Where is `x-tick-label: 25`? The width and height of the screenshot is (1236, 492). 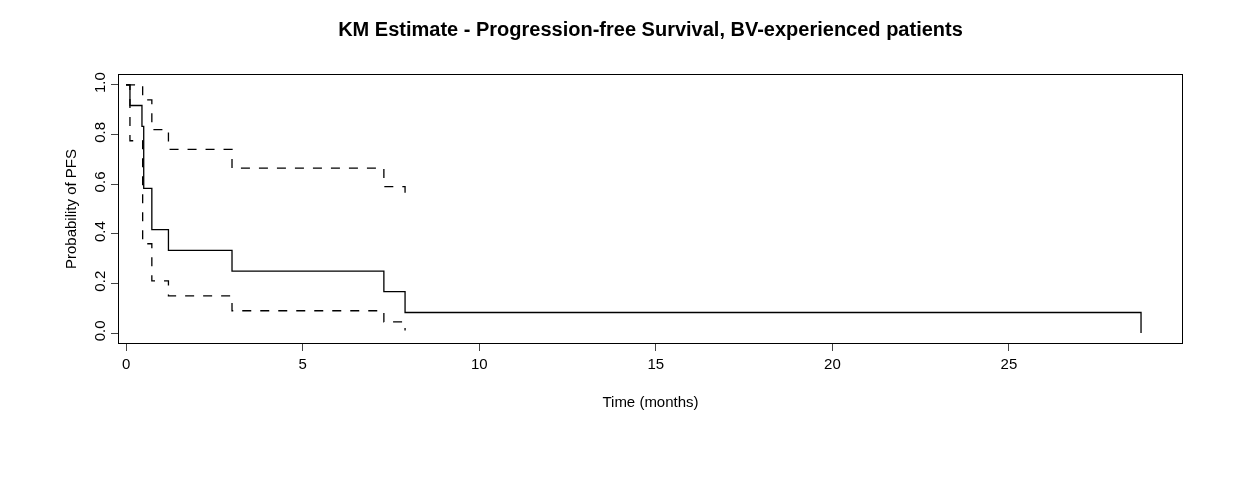
x-tick-label: 25 is located at coordinates (1009, 363).